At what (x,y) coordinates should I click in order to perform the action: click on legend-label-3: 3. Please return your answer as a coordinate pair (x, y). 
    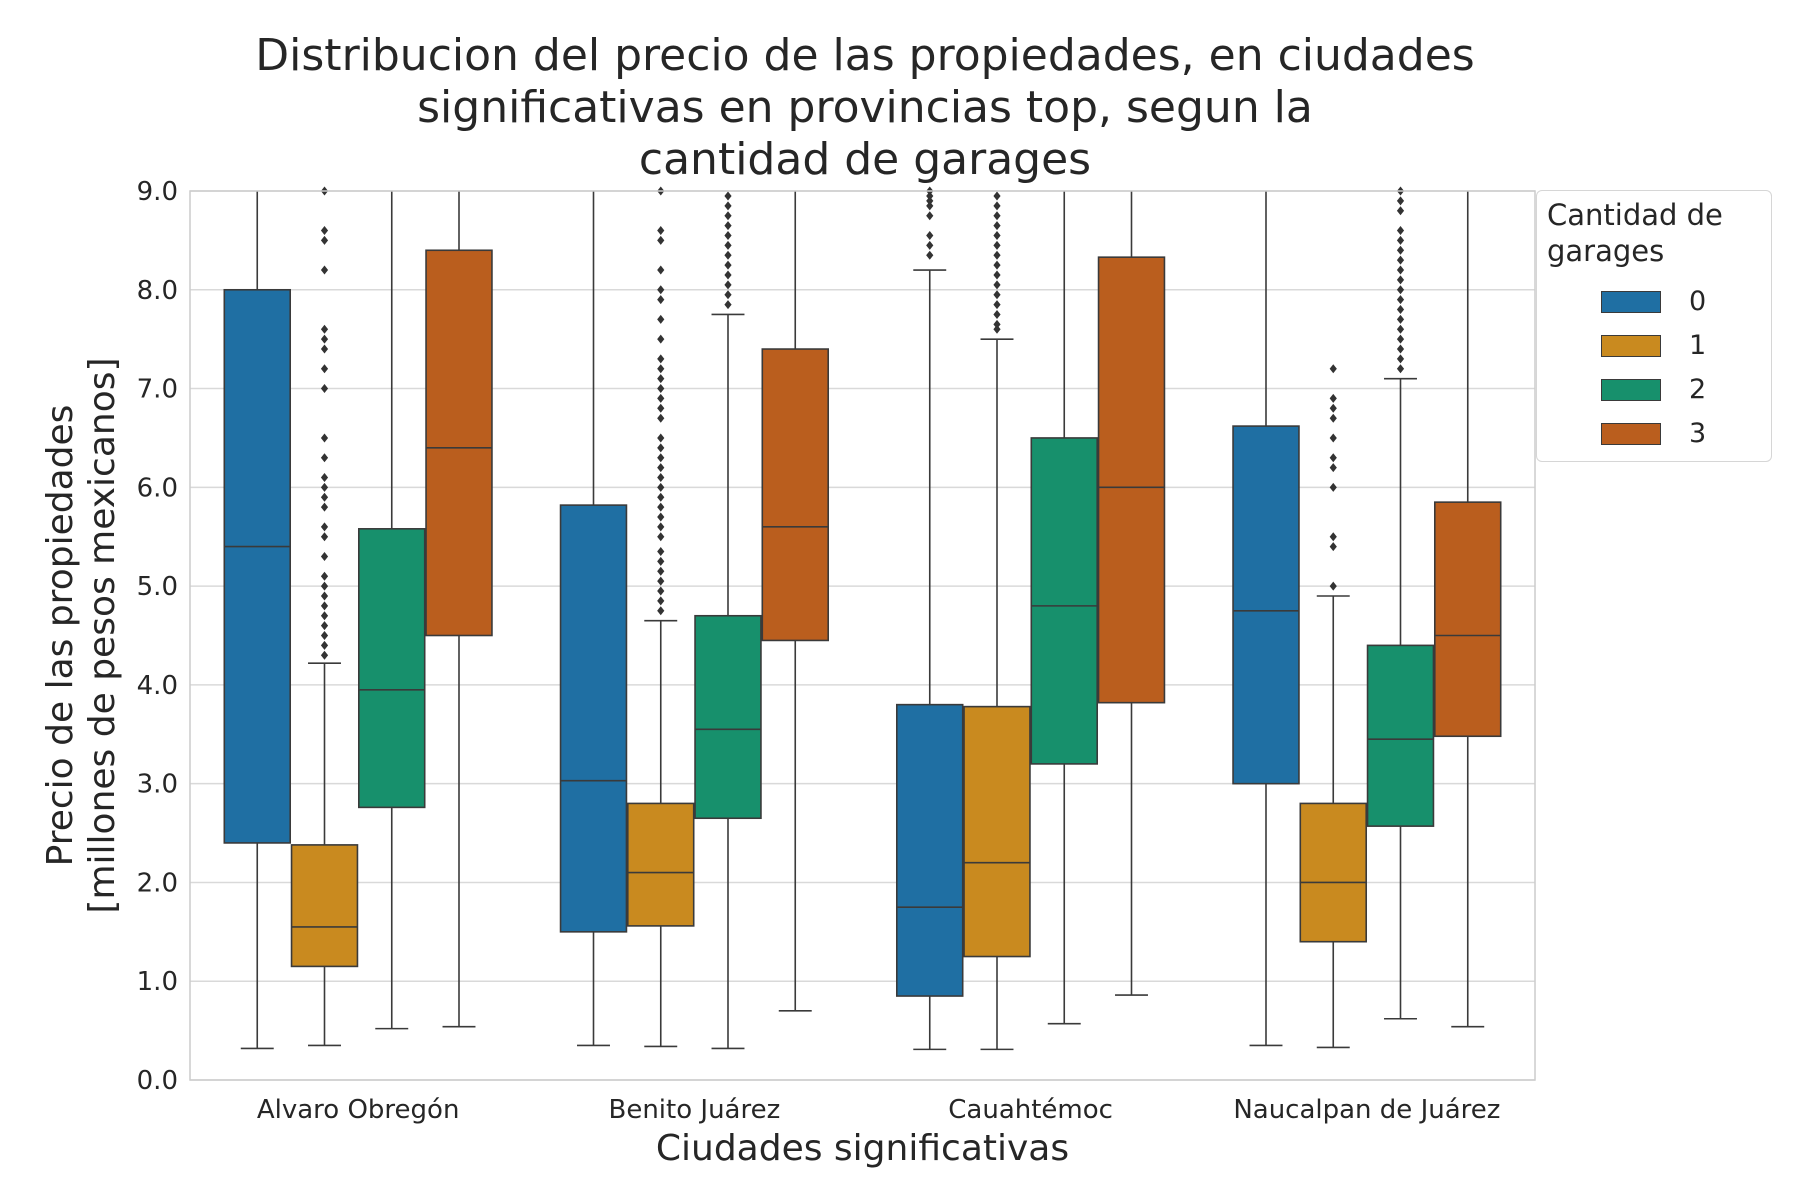
    Looking at the image, I should click on (1698, 433).